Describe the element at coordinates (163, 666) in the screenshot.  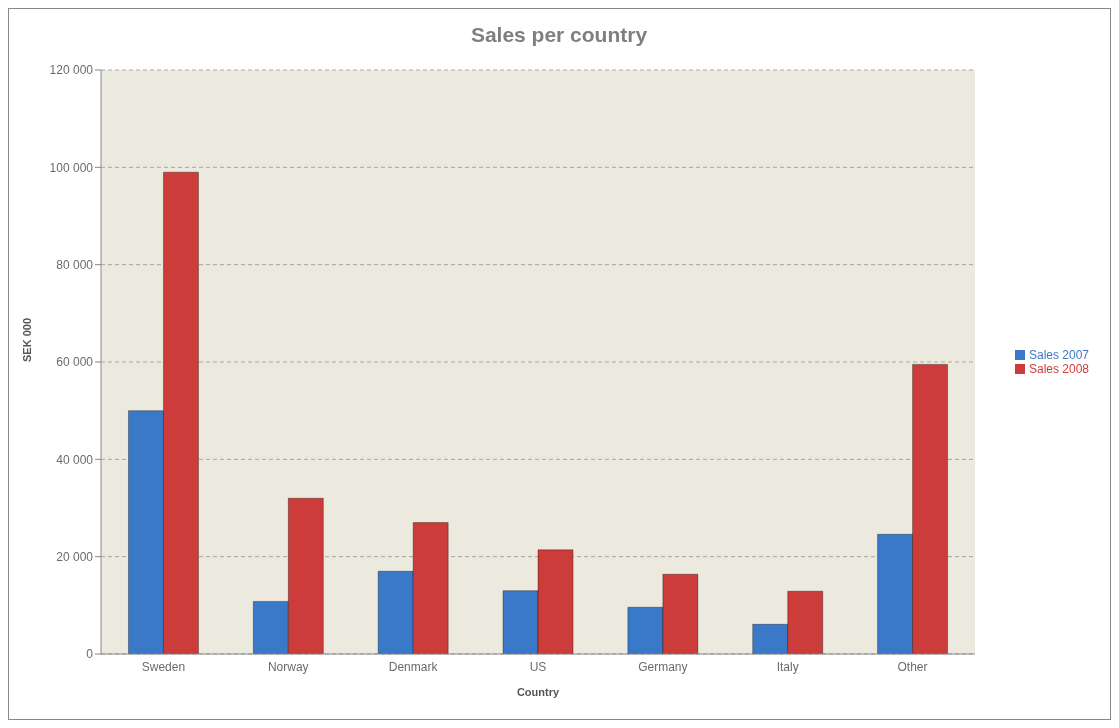
I see `x-tick-label: Sweden` at that location.